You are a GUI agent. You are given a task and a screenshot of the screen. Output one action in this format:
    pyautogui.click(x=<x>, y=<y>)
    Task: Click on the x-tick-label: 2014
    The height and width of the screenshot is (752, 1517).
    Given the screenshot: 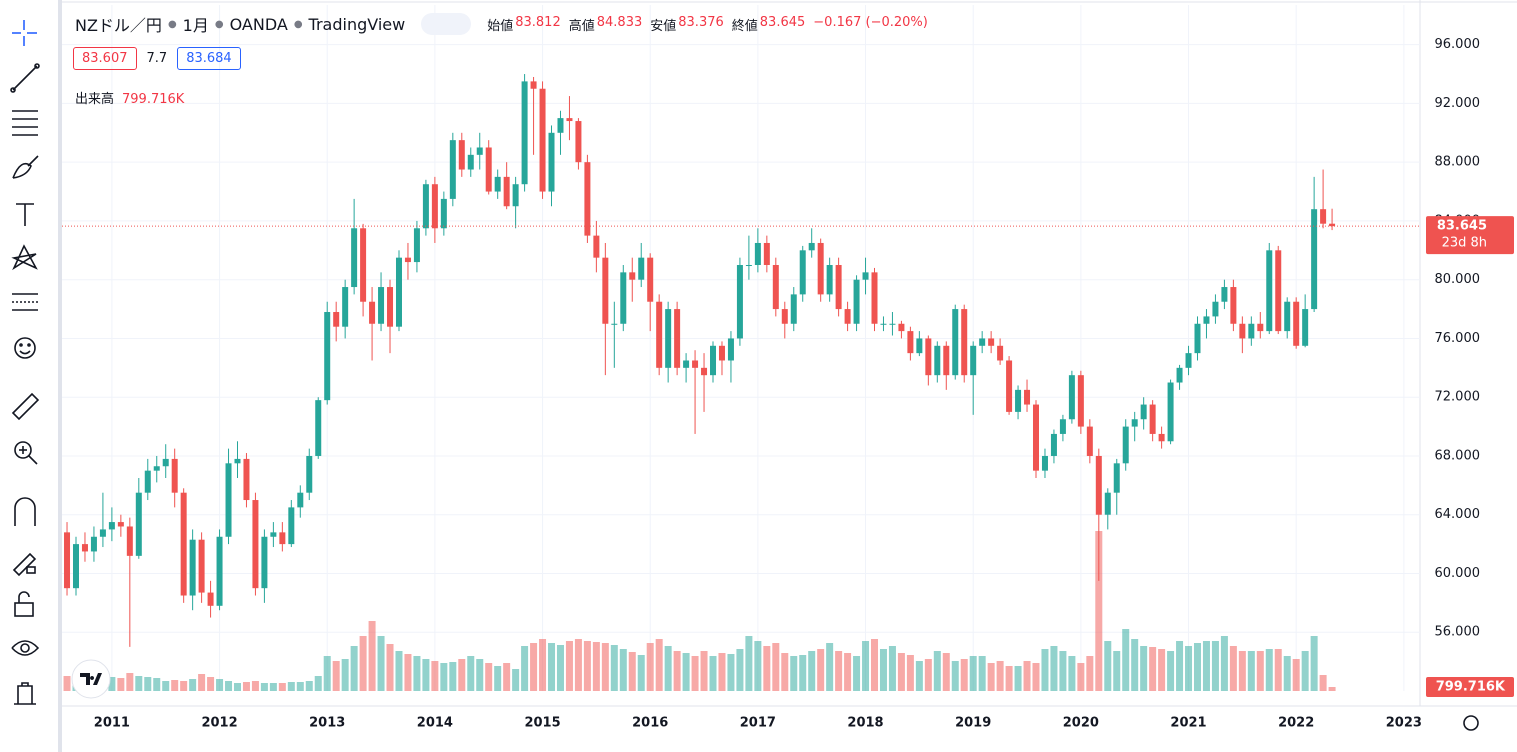 What is the action you would take?
    pyautogui.click(x=435, y=723)
    